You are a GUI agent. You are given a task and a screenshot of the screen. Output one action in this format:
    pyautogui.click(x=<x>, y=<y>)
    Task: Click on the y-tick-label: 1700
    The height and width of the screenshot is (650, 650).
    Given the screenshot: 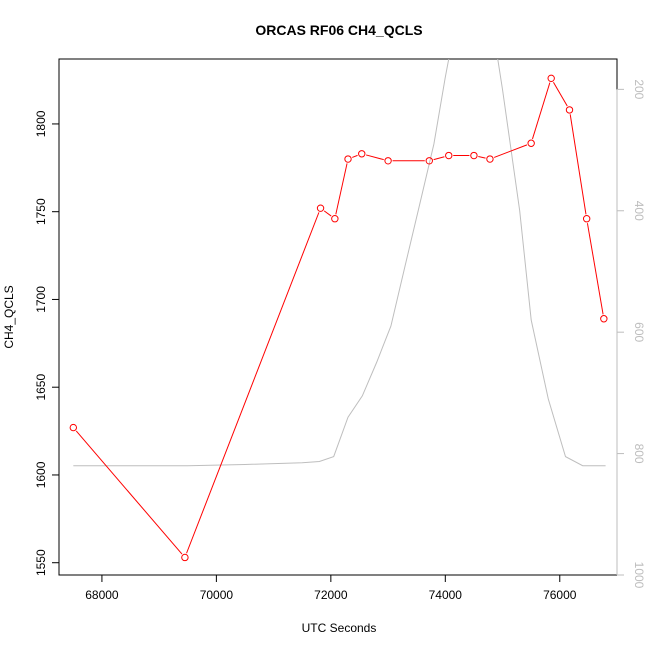 What is the action you would take?
    pyautogui.click(x=41, y=299)
    